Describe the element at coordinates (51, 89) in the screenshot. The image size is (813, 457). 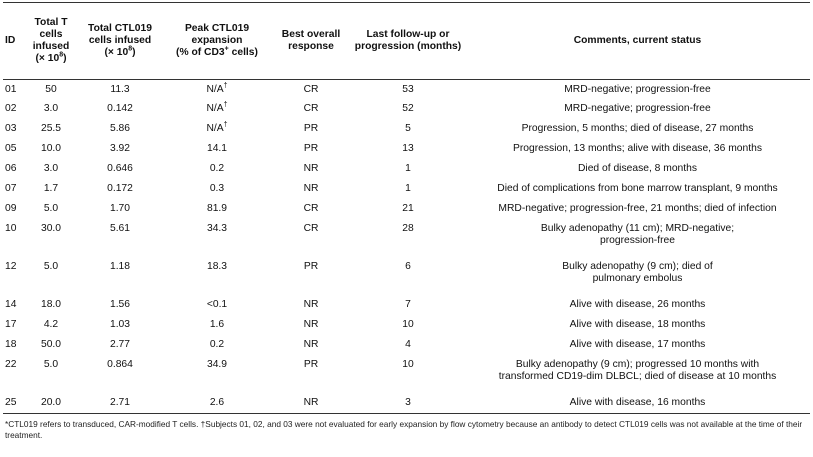
I see `cell-total-t: 50` at that location.